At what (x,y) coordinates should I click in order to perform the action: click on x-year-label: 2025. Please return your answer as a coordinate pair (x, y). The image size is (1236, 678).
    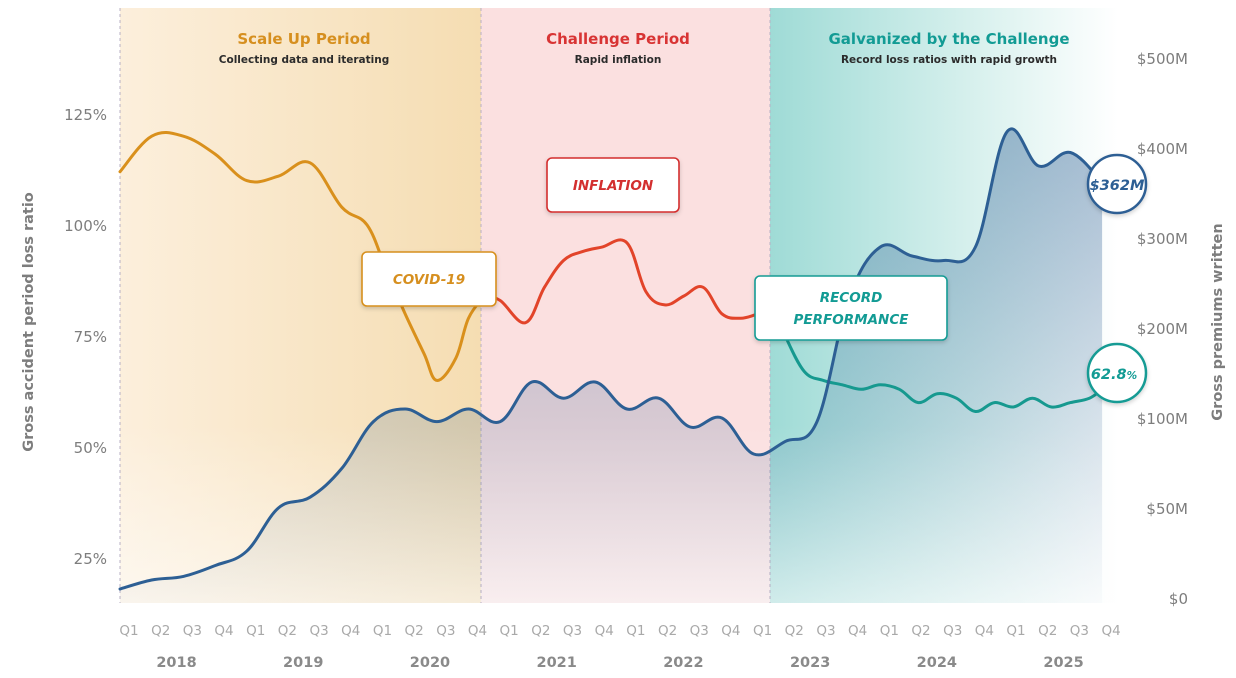
    Looking at the image, I should click on (1063, 663).